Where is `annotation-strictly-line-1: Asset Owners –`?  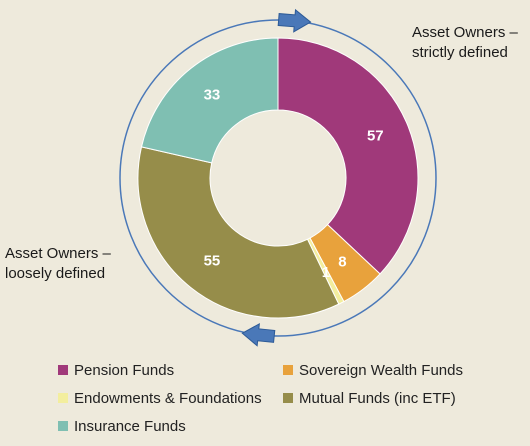
annotation-strictly-line-1: Asset Owners – is located at coordinates (465, 32).